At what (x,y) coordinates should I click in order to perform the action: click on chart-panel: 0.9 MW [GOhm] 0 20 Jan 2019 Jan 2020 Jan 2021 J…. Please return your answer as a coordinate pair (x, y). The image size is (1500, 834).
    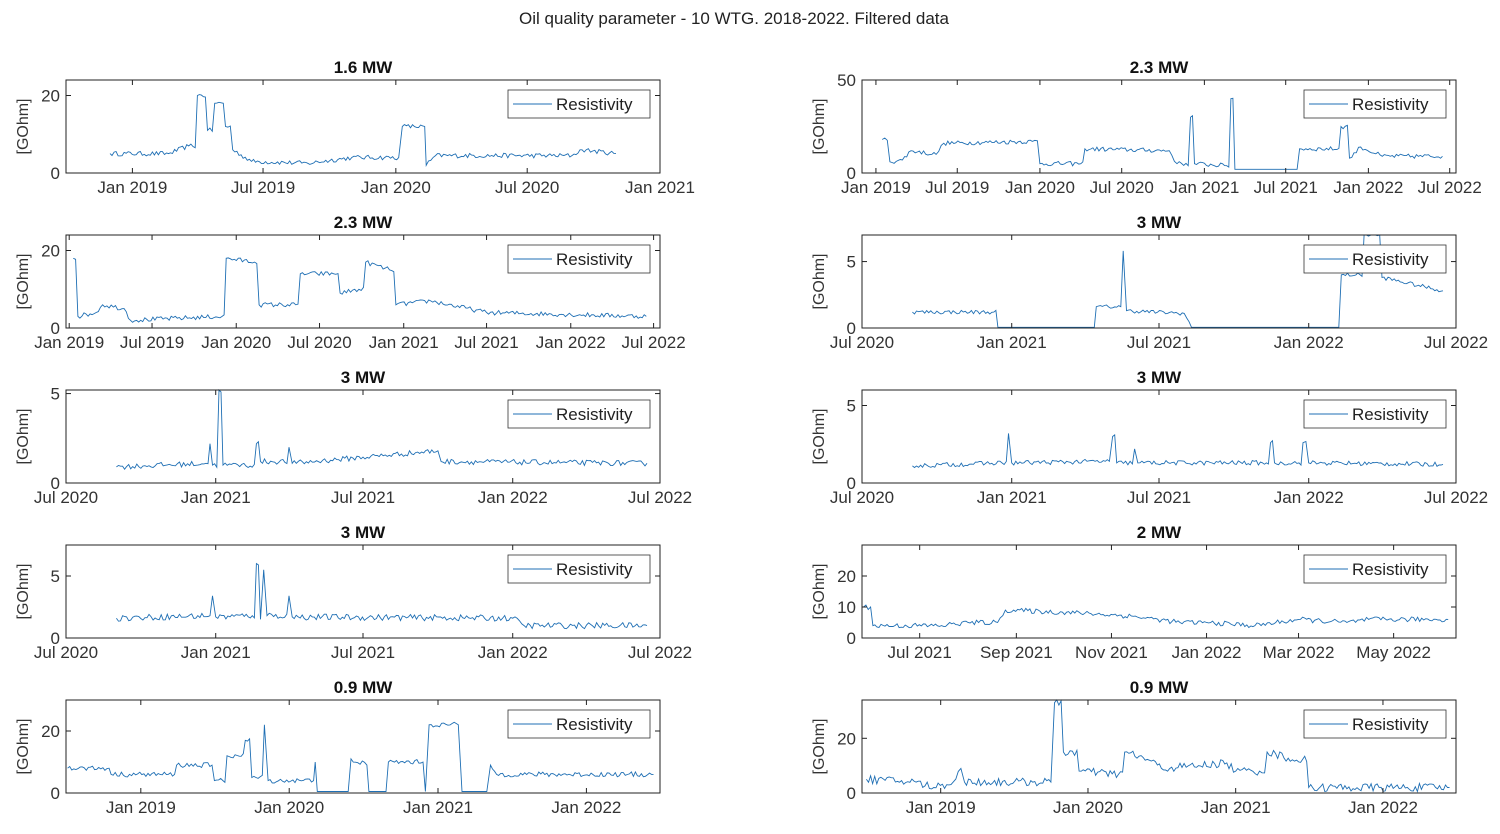
    Looking at the image, I should click on (338, 747).